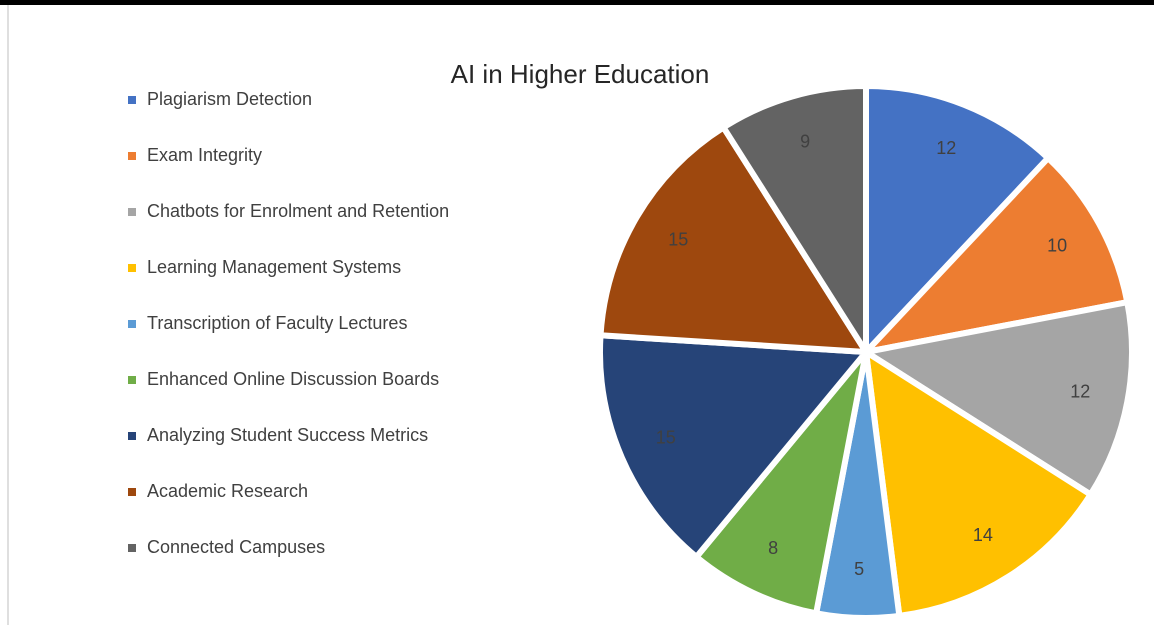 This screenshot has width=1154, height=625. I want to click on legend-label: Chatbots for Enrolment and Retention, so click(298, 211).